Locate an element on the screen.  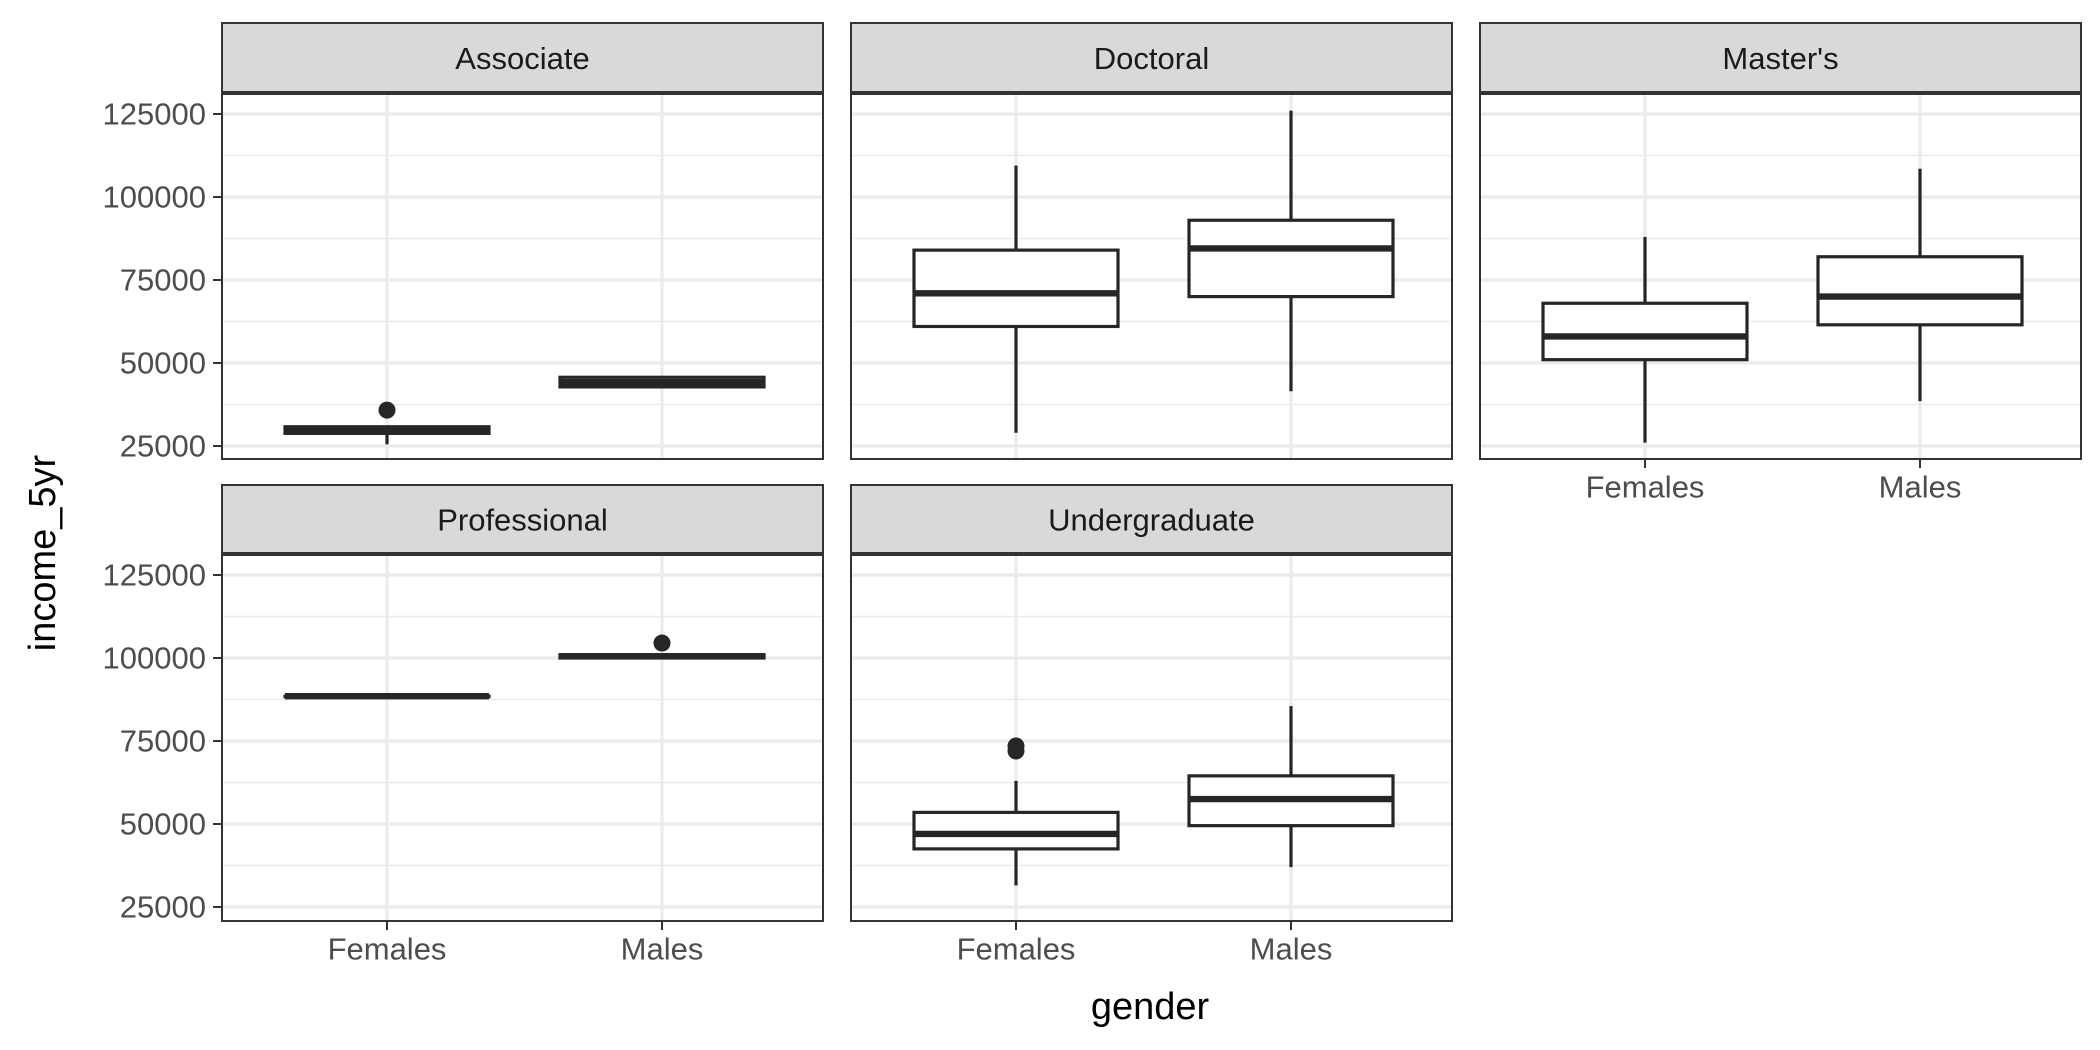
facet-strip-associate is located at coordinates (522, 57).